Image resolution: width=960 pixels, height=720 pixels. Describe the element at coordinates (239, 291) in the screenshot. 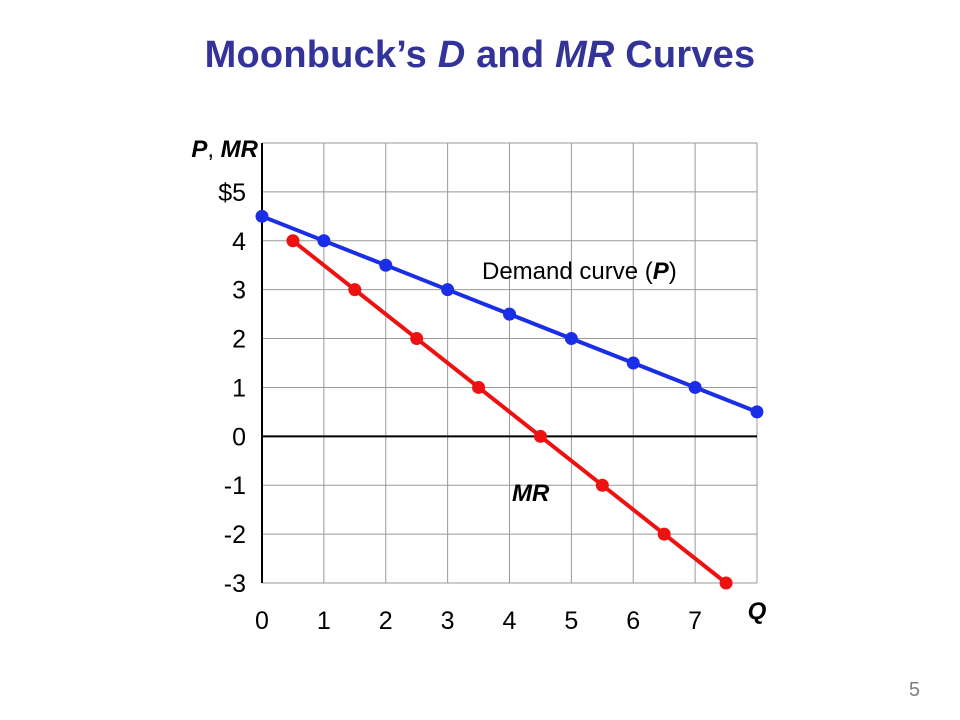

I see `y-tick-label: 3` at that location.